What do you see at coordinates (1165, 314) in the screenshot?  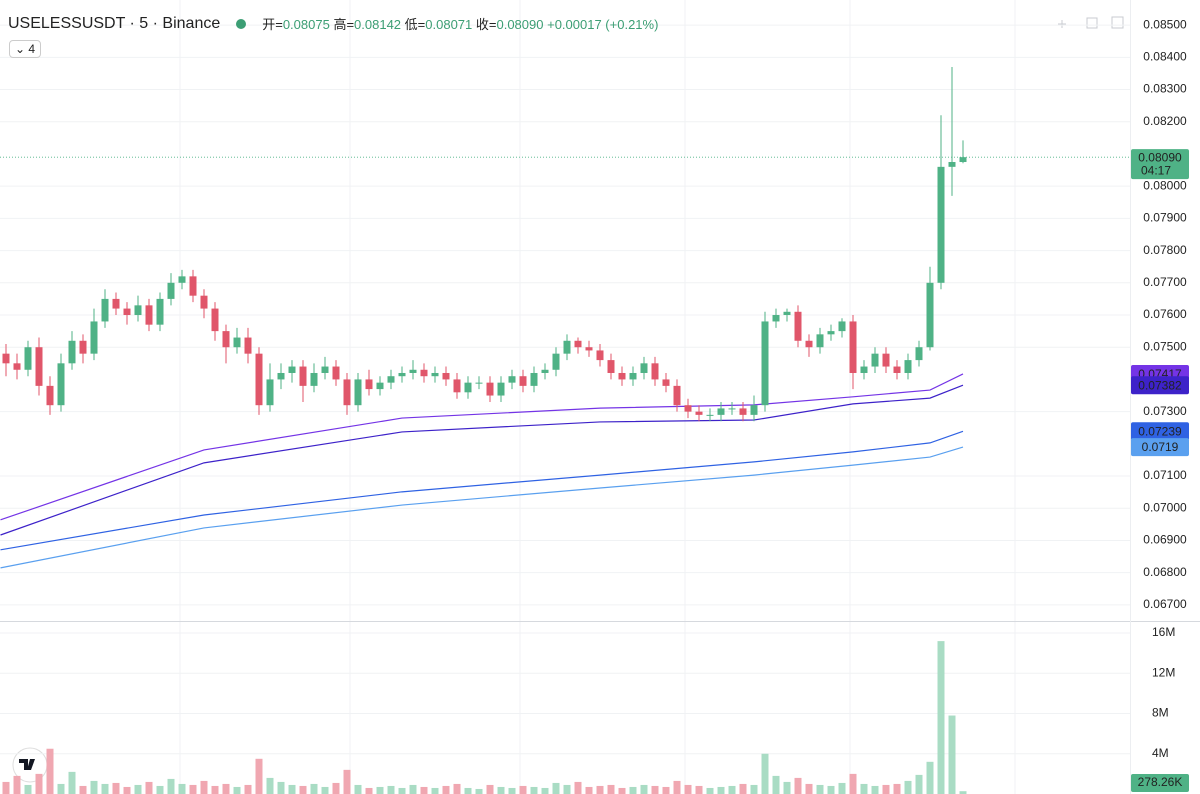 I see `y-tick-label: 0.07600` at bounding box center [1165, 314].